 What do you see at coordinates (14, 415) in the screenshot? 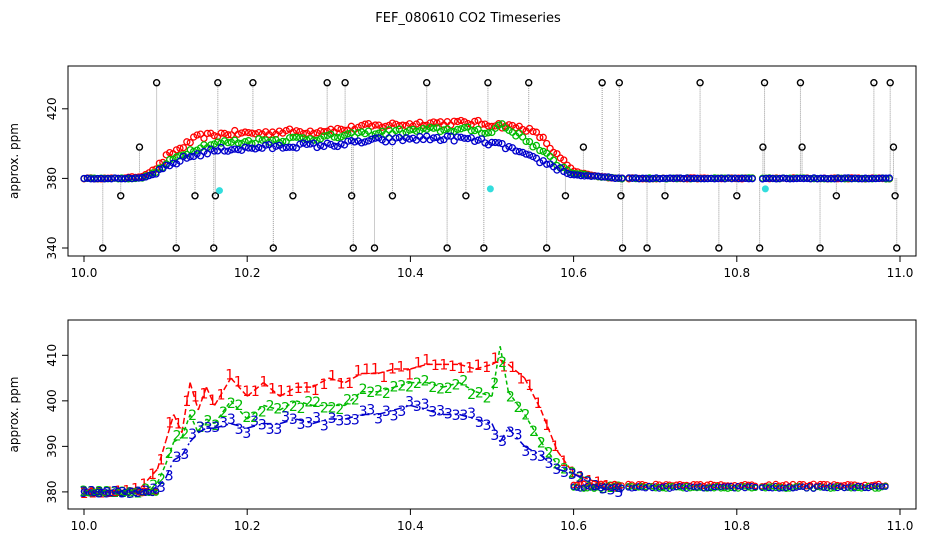
I see `y-axis-label: approx. ppm` at bounding box center [14, 415].